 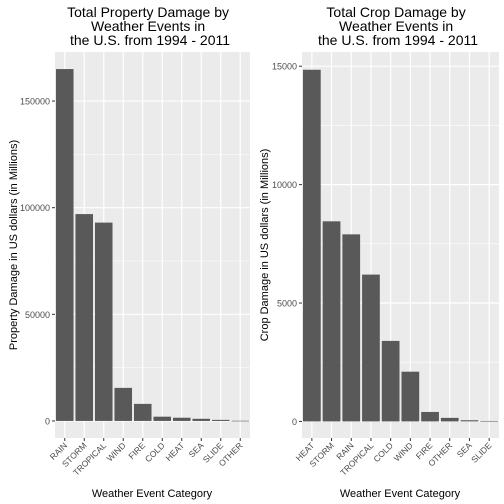 I want to click on y-tick-label: 100000, so click(x=35, y=208).